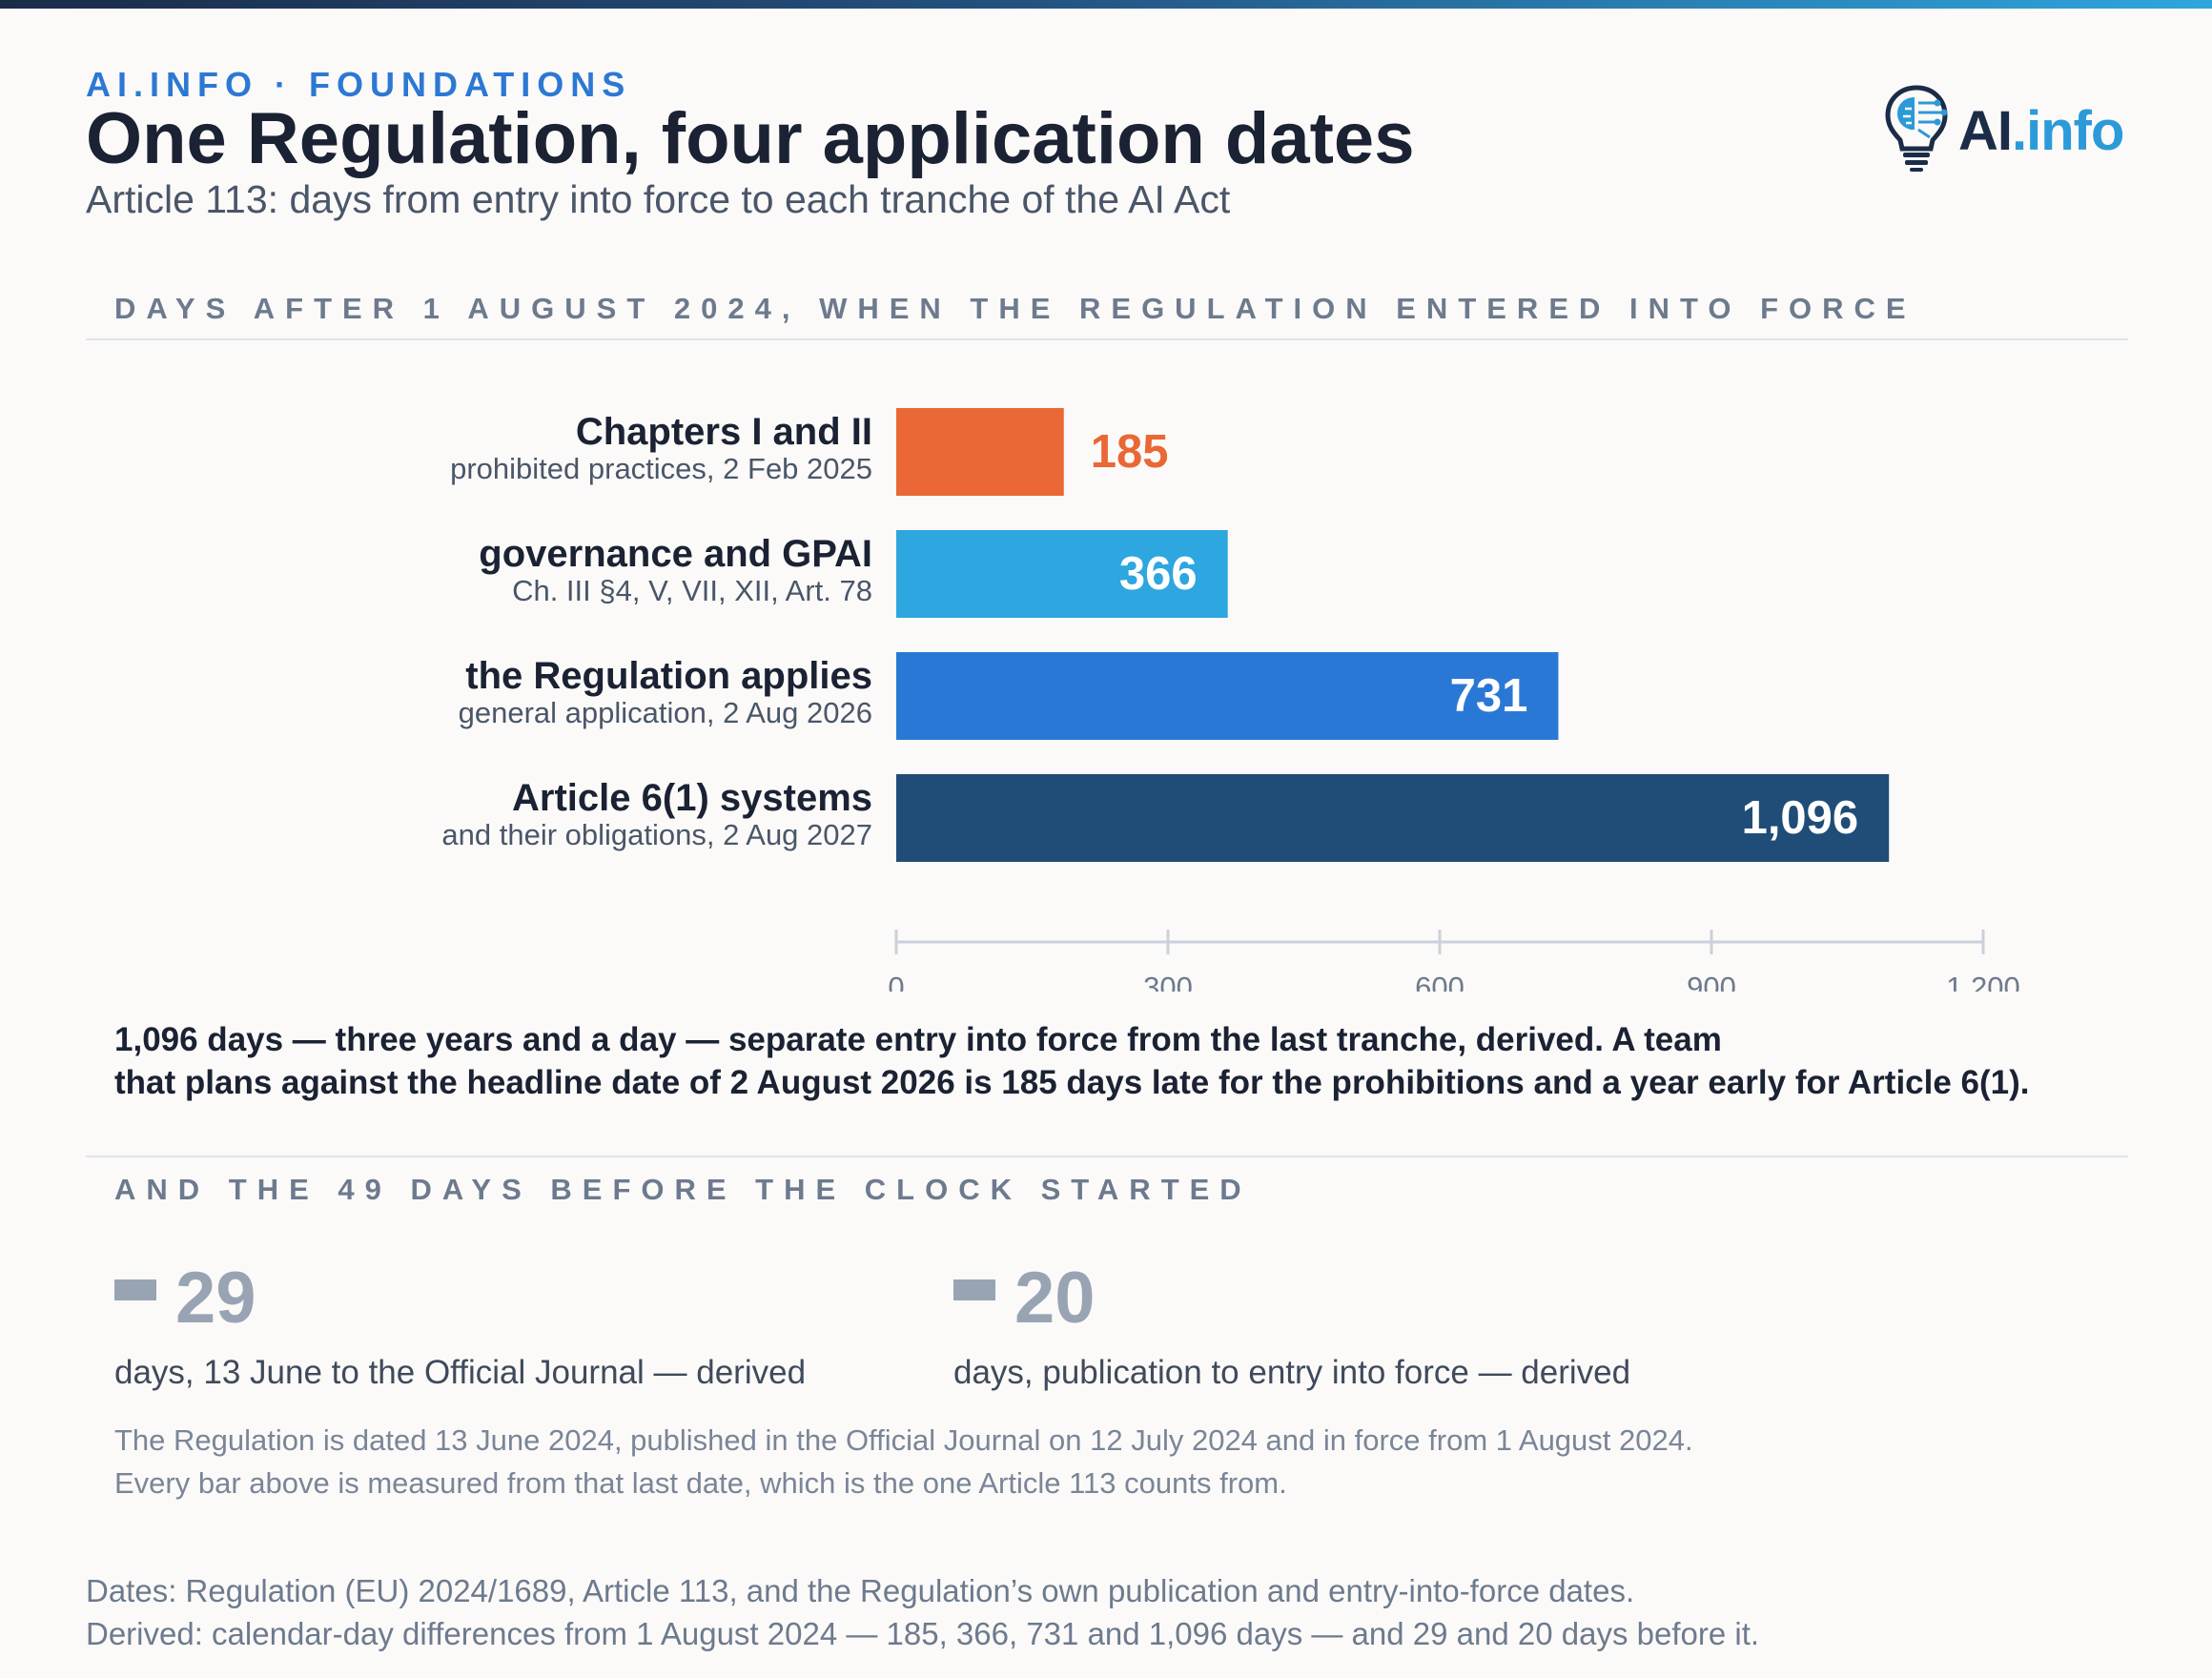  What do you see at coordinates (1800, 818) in the screenshot?
I see `bar-value-label: 1,096` at bounding box center [1800, 818].